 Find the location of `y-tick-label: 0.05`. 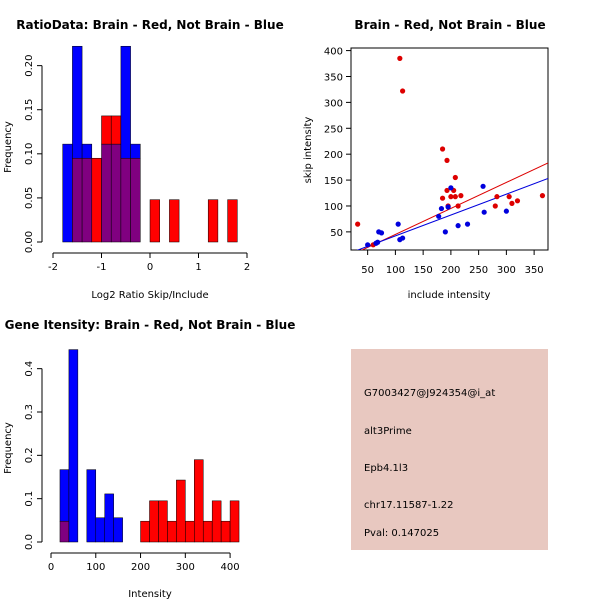

y-tick-label: 0.05 is located at coordinates (29, 198).